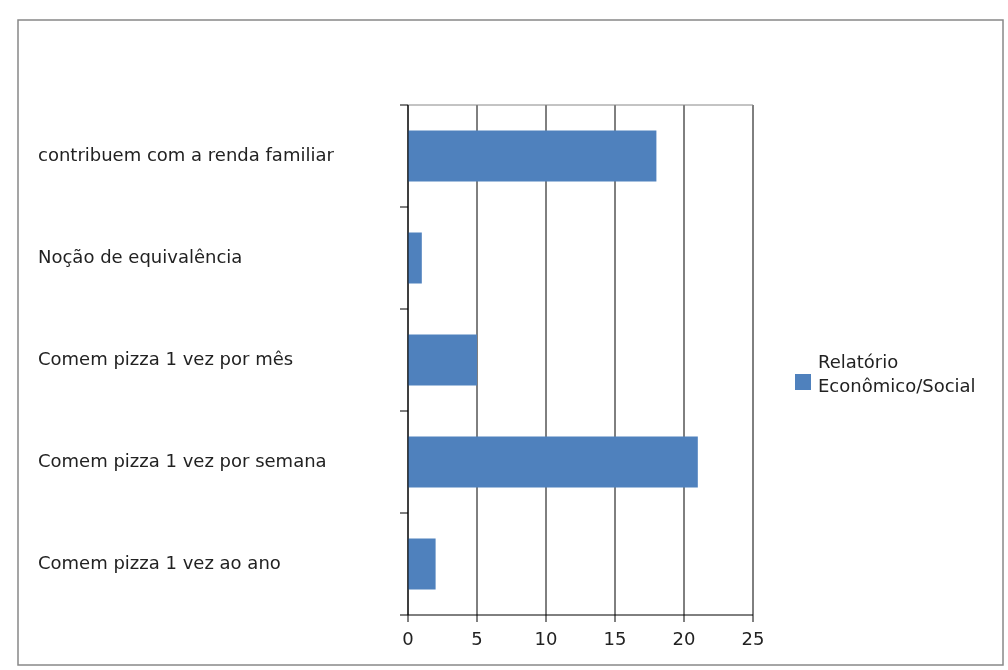 This screenshot has height=670, width=1008. Describe the element at coordinates (477, 638) in the screenshot. I see `x-tick-label: 5` at that location.